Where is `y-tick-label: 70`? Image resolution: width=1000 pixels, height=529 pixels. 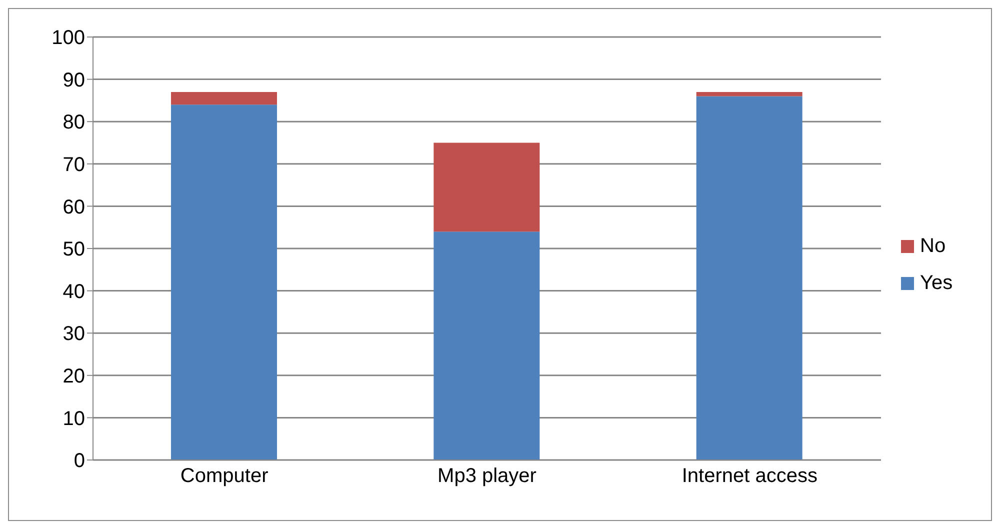 y-tick-label: 70 is located at coordinates (73, 165).